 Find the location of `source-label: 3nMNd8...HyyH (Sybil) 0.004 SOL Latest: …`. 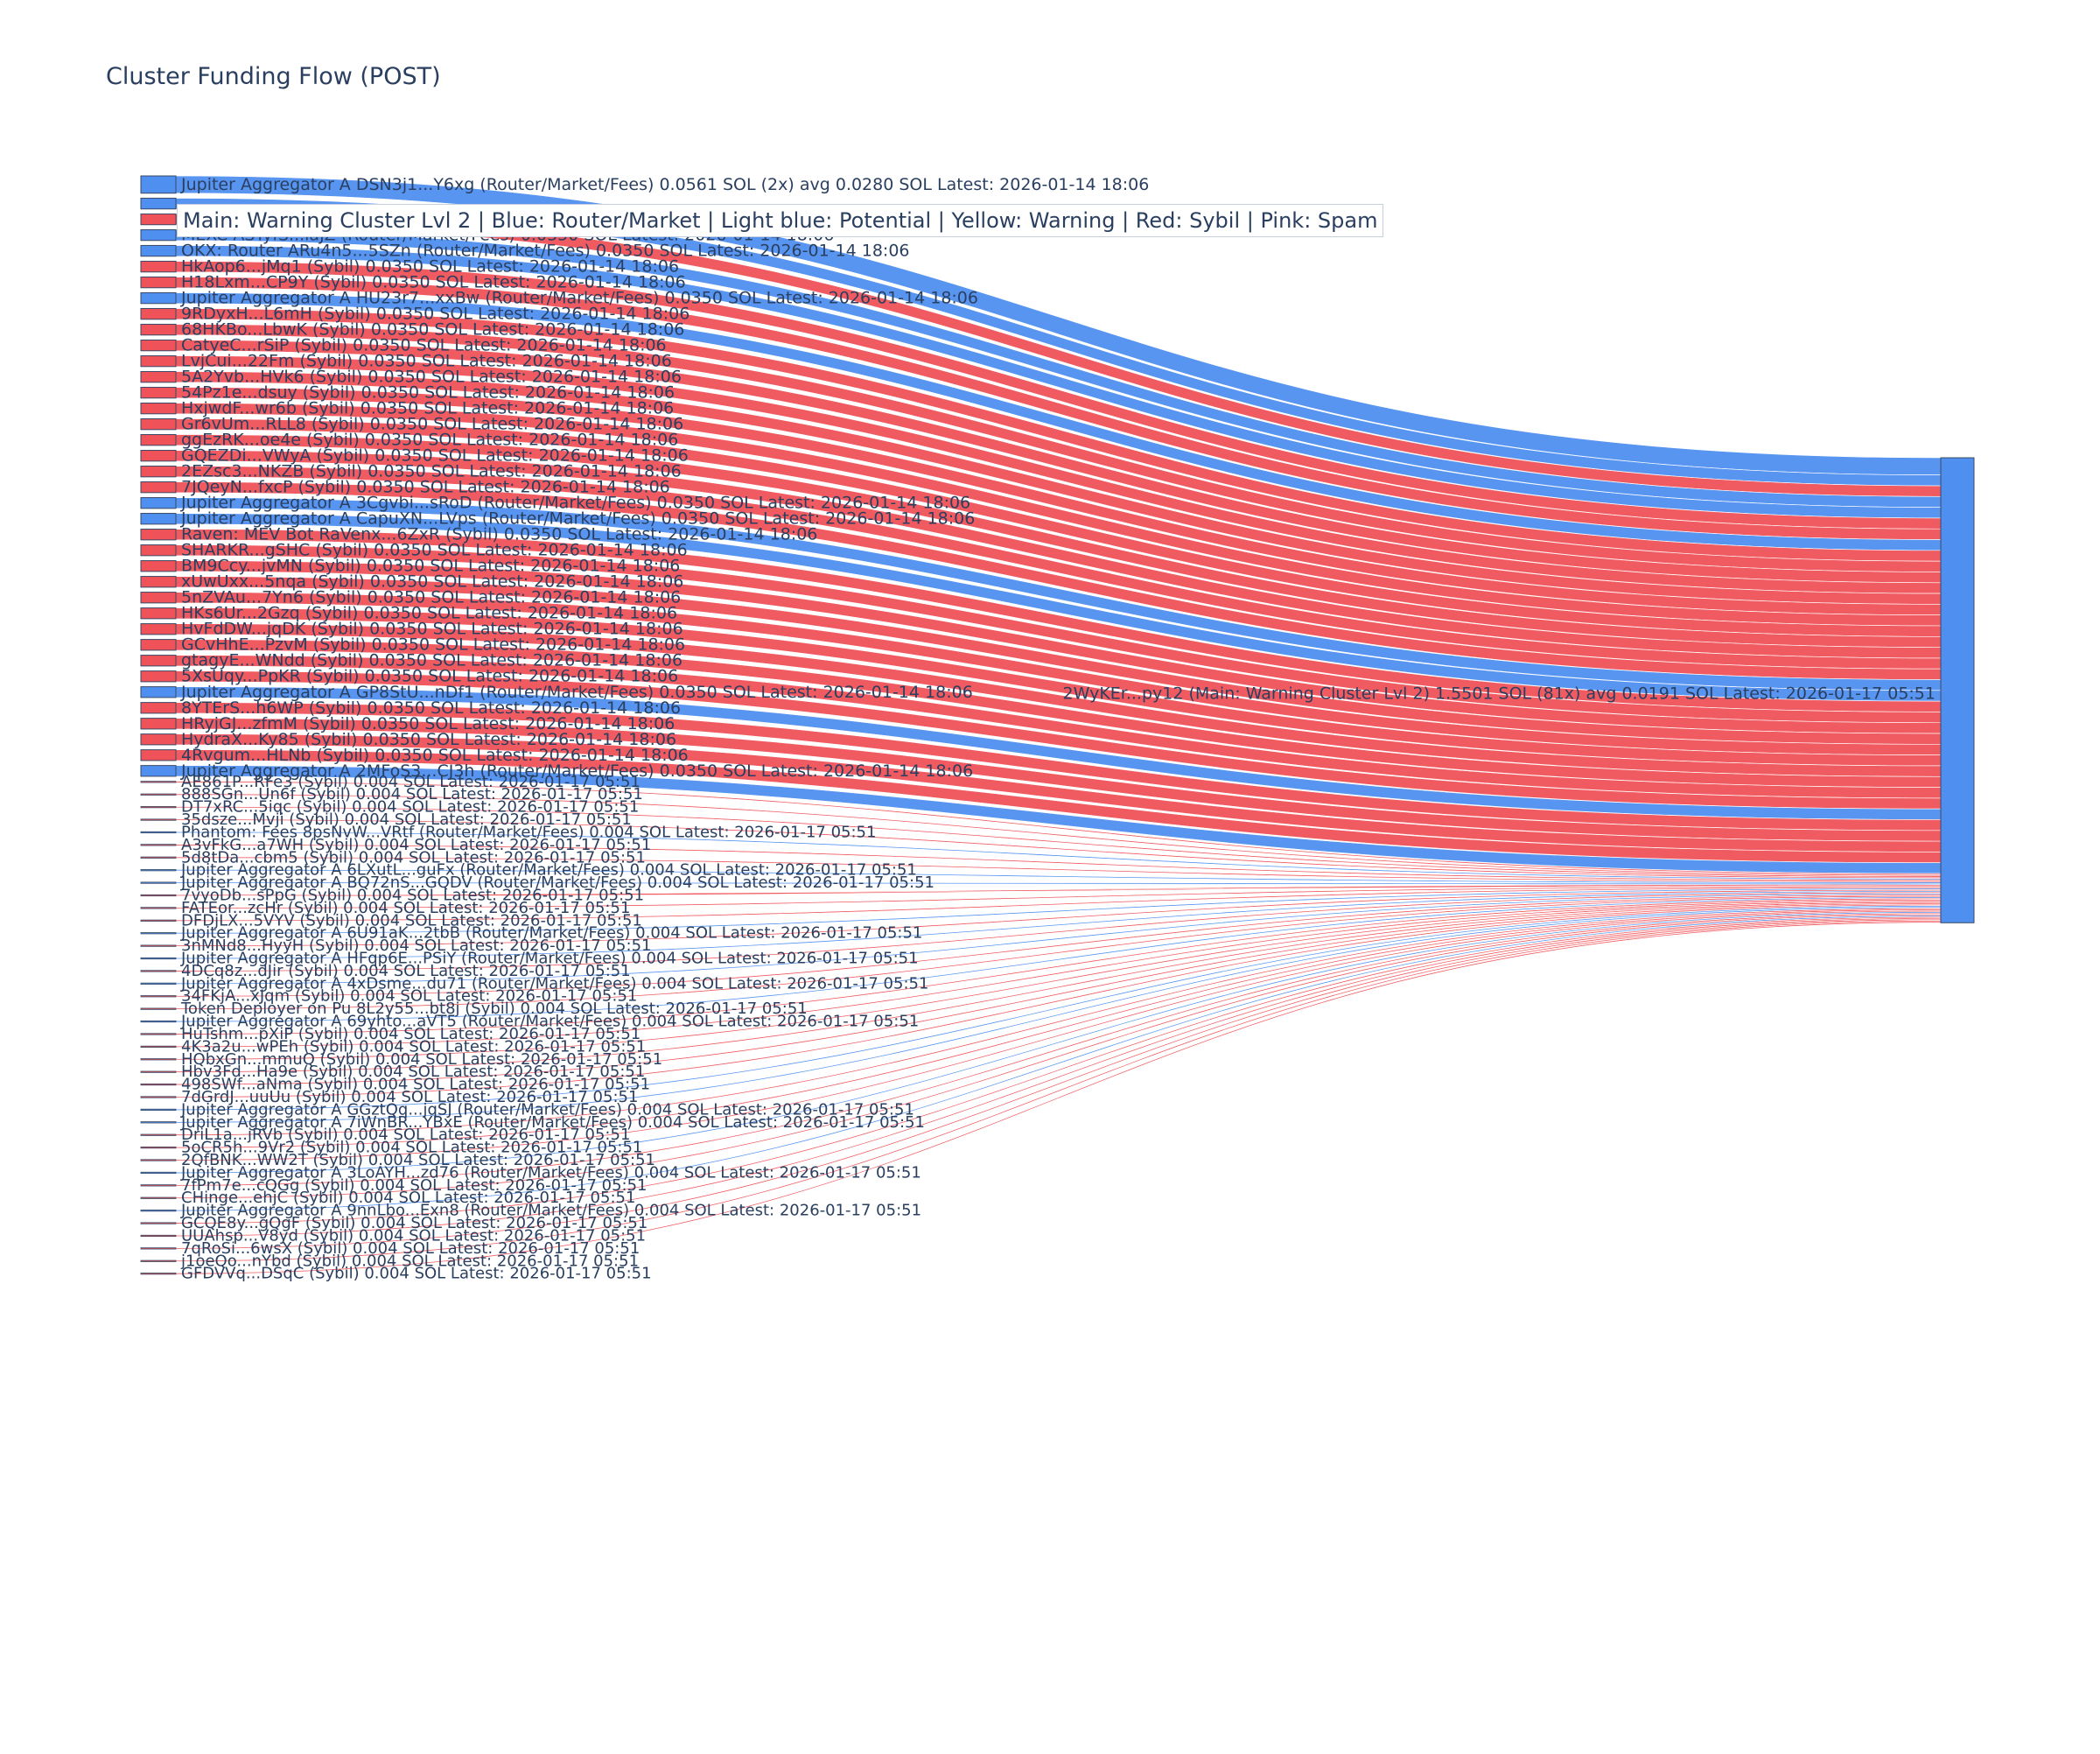

source-label: 3nMNd8...HyyH (Sybil) 0.004 SOL Latest: … is located at coordinates (416, 946).